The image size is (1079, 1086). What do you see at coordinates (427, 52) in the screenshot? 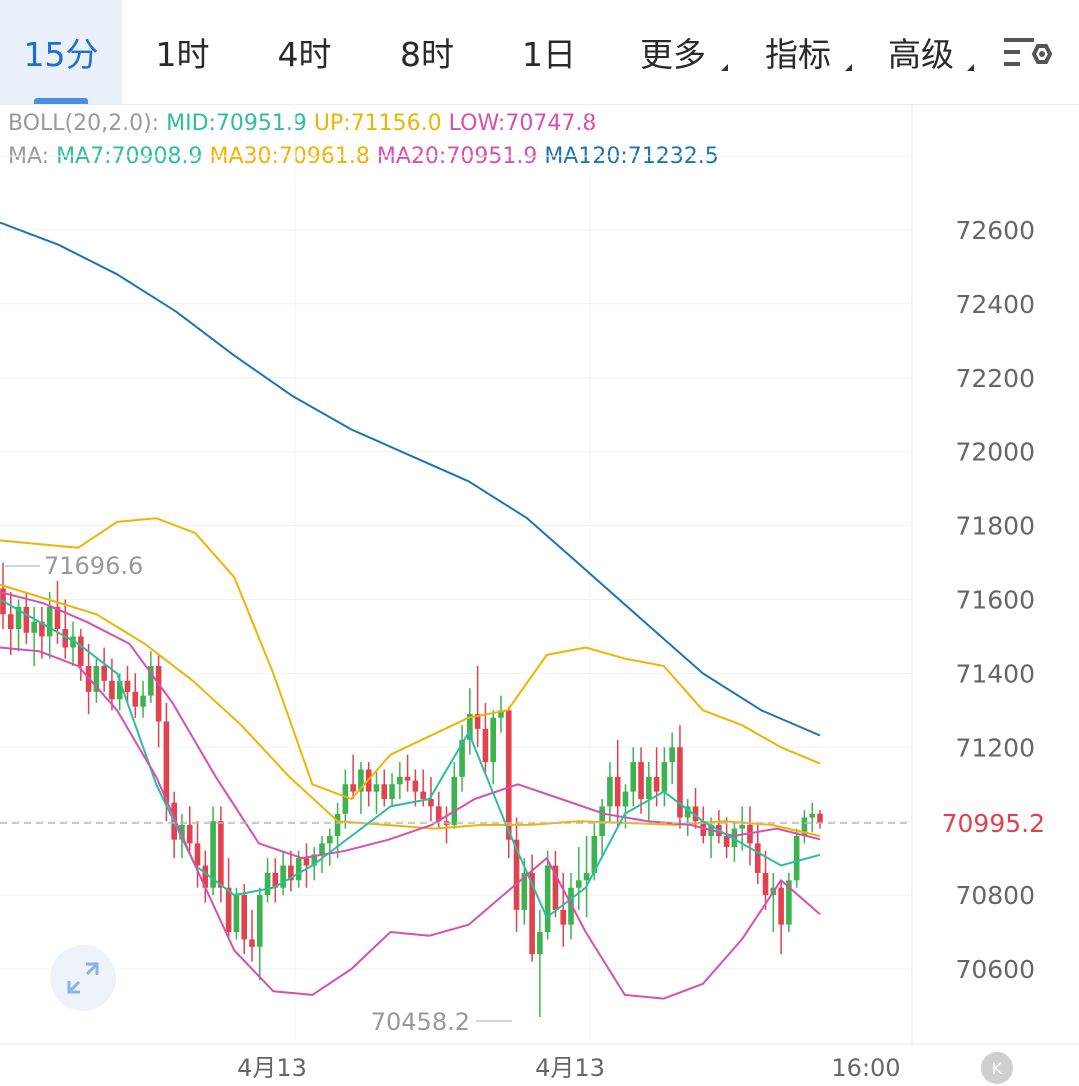
I see `tab-3: 8时` at bounding box center [427, 52].